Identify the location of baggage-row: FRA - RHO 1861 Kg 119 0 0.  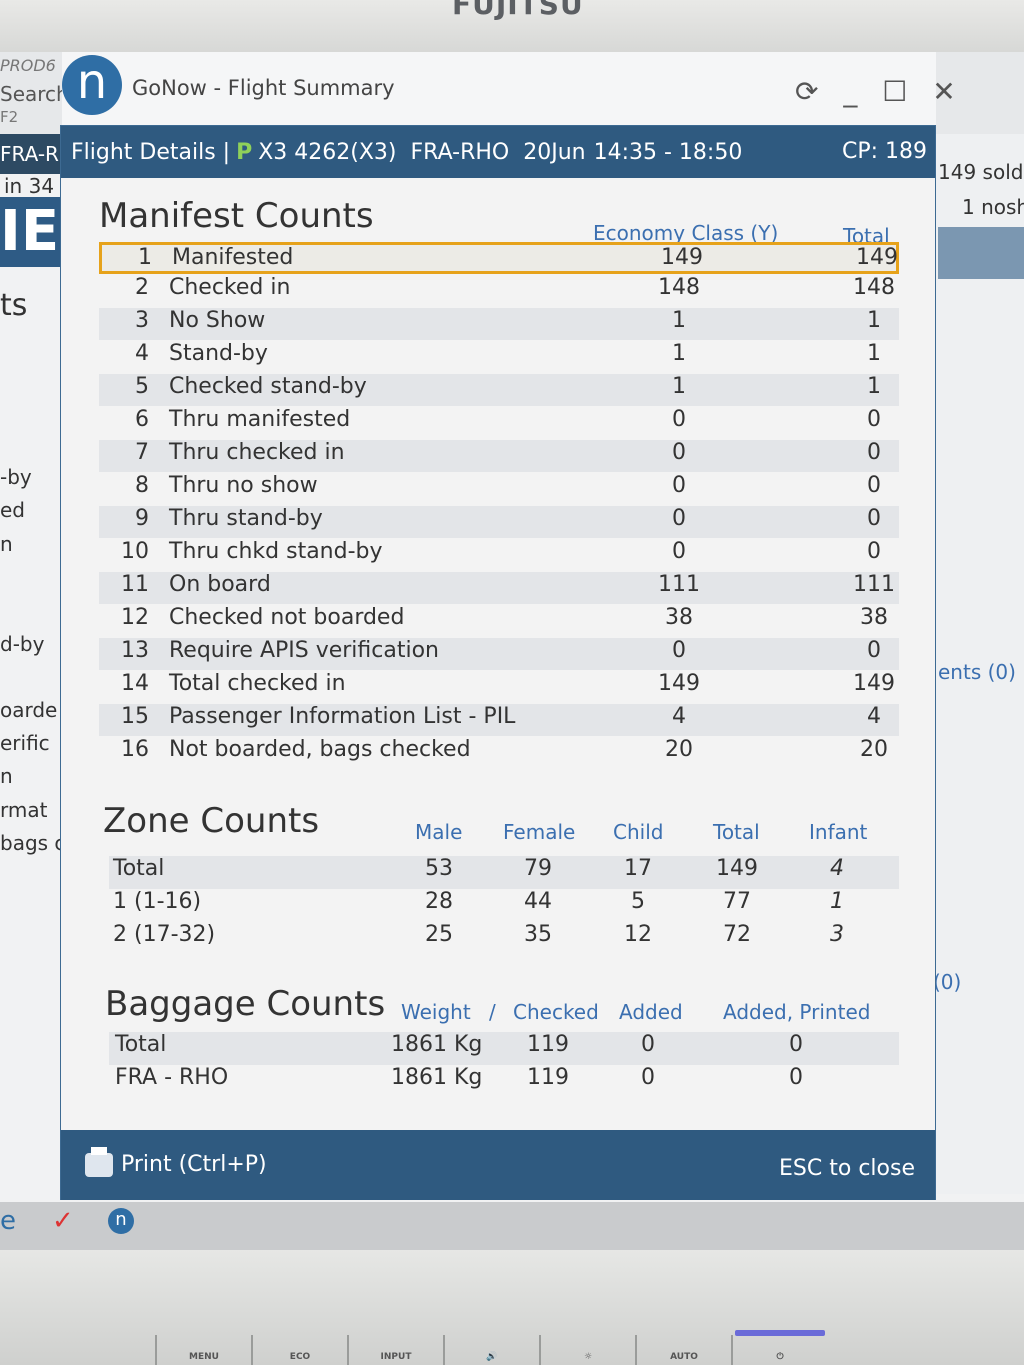
(504, 1081).